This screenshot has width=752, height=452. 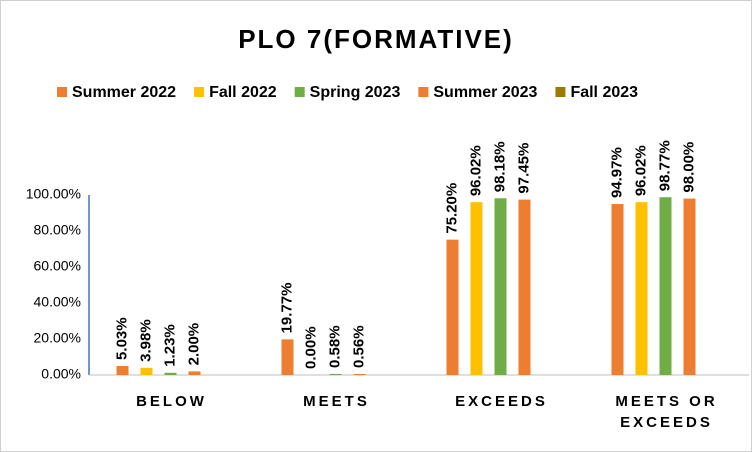 What do you see at coordinates (334, 346) in the screenshot?
I see `data-label: 0.58%` at bounding box center [334, 346].